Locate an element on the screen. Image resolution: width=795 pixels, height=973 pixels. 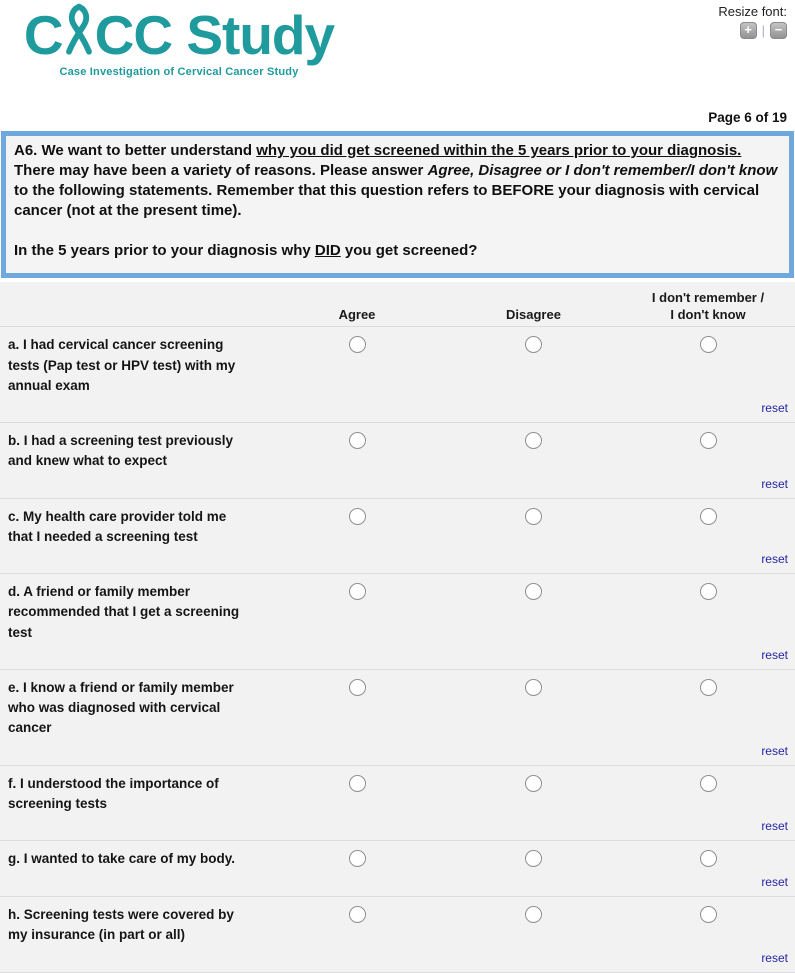
radio-a-disagree is located at coordinates (533, 345).